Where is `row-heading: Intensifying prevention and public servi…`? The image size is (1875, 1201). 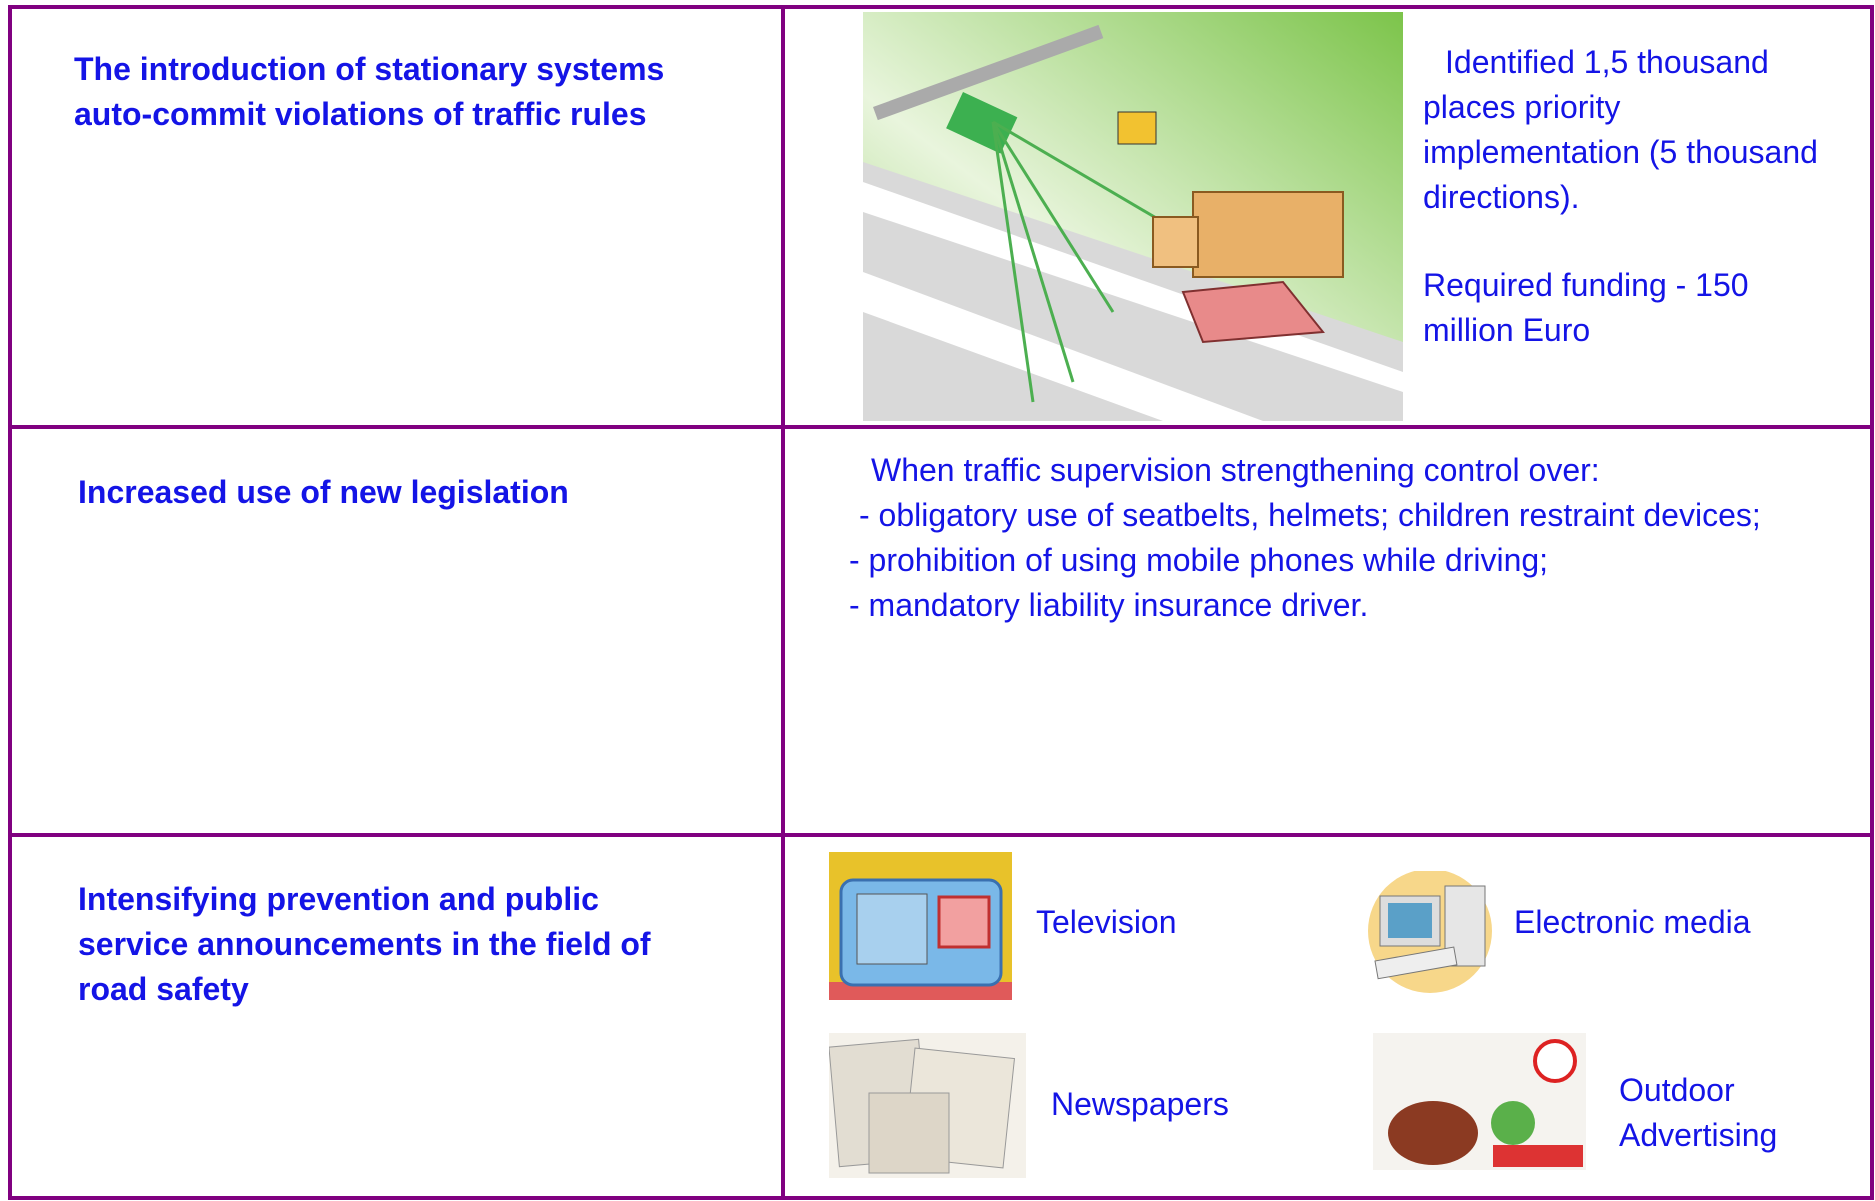 row-heading: Intensifying prevention and public servi… is located at coordinates (364, 944).